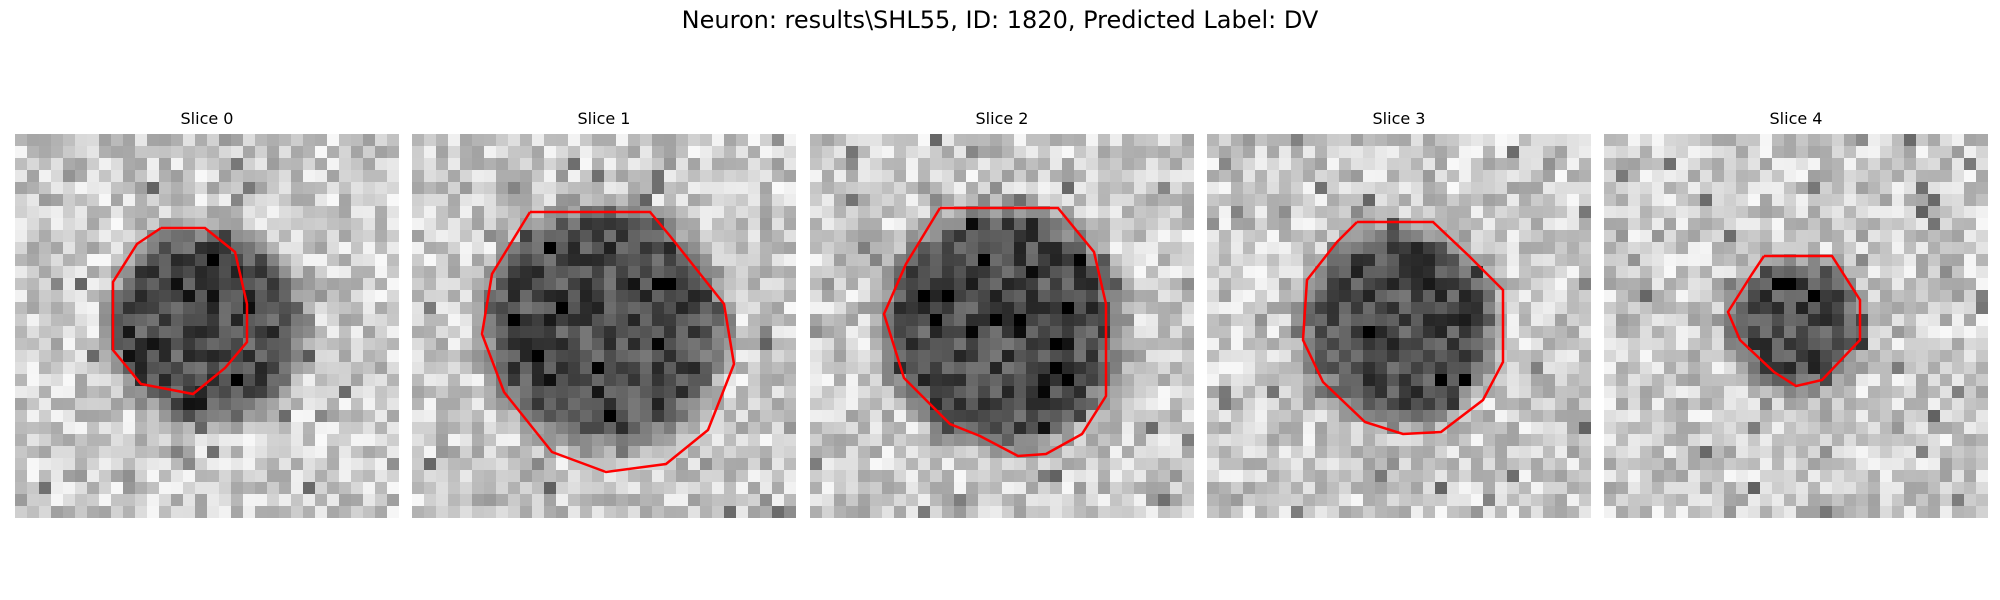 This screenshot has height=600, width=2000. I want to click on slice-panel-1: Slice 1, so click(604, 313).